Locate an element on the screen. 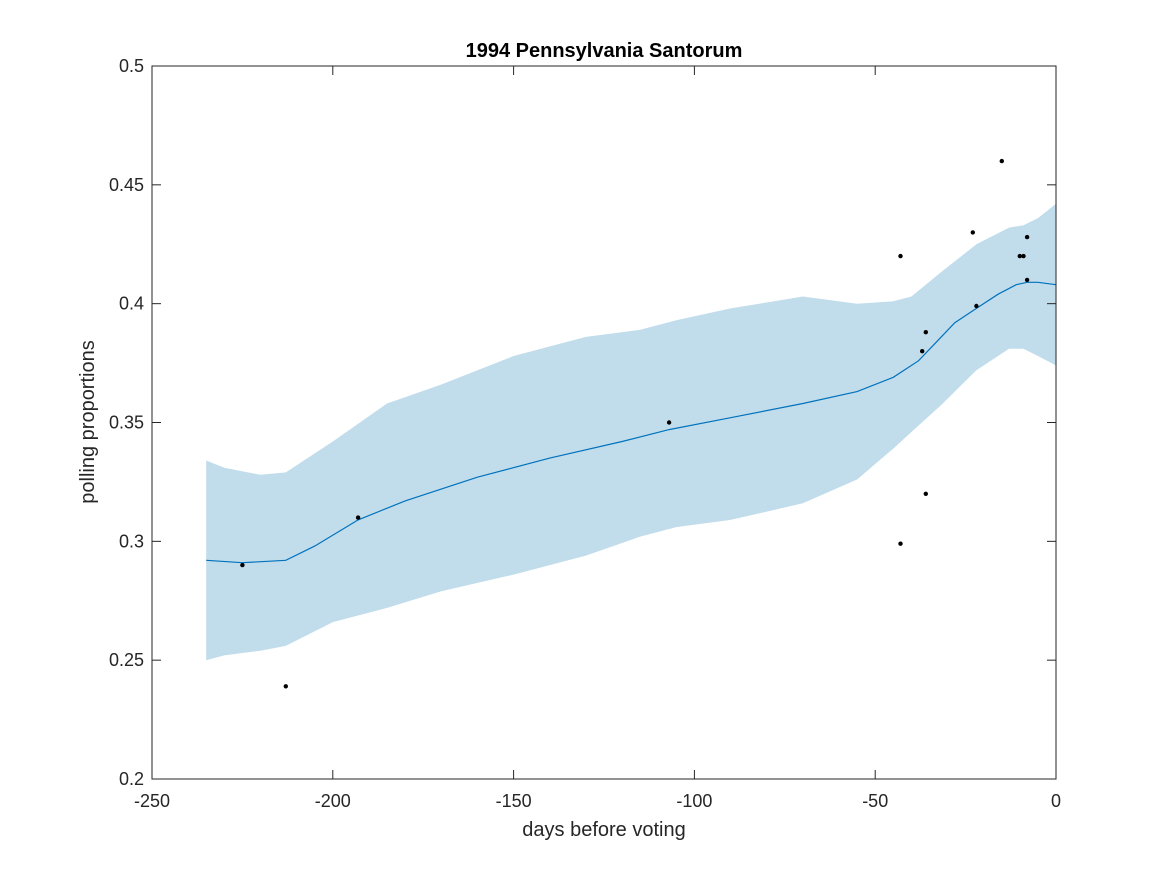 Image resolution: width=1167 pixels, height=875 pixels. y-tick-label: 0.4 is located at coordinates (131, 304).